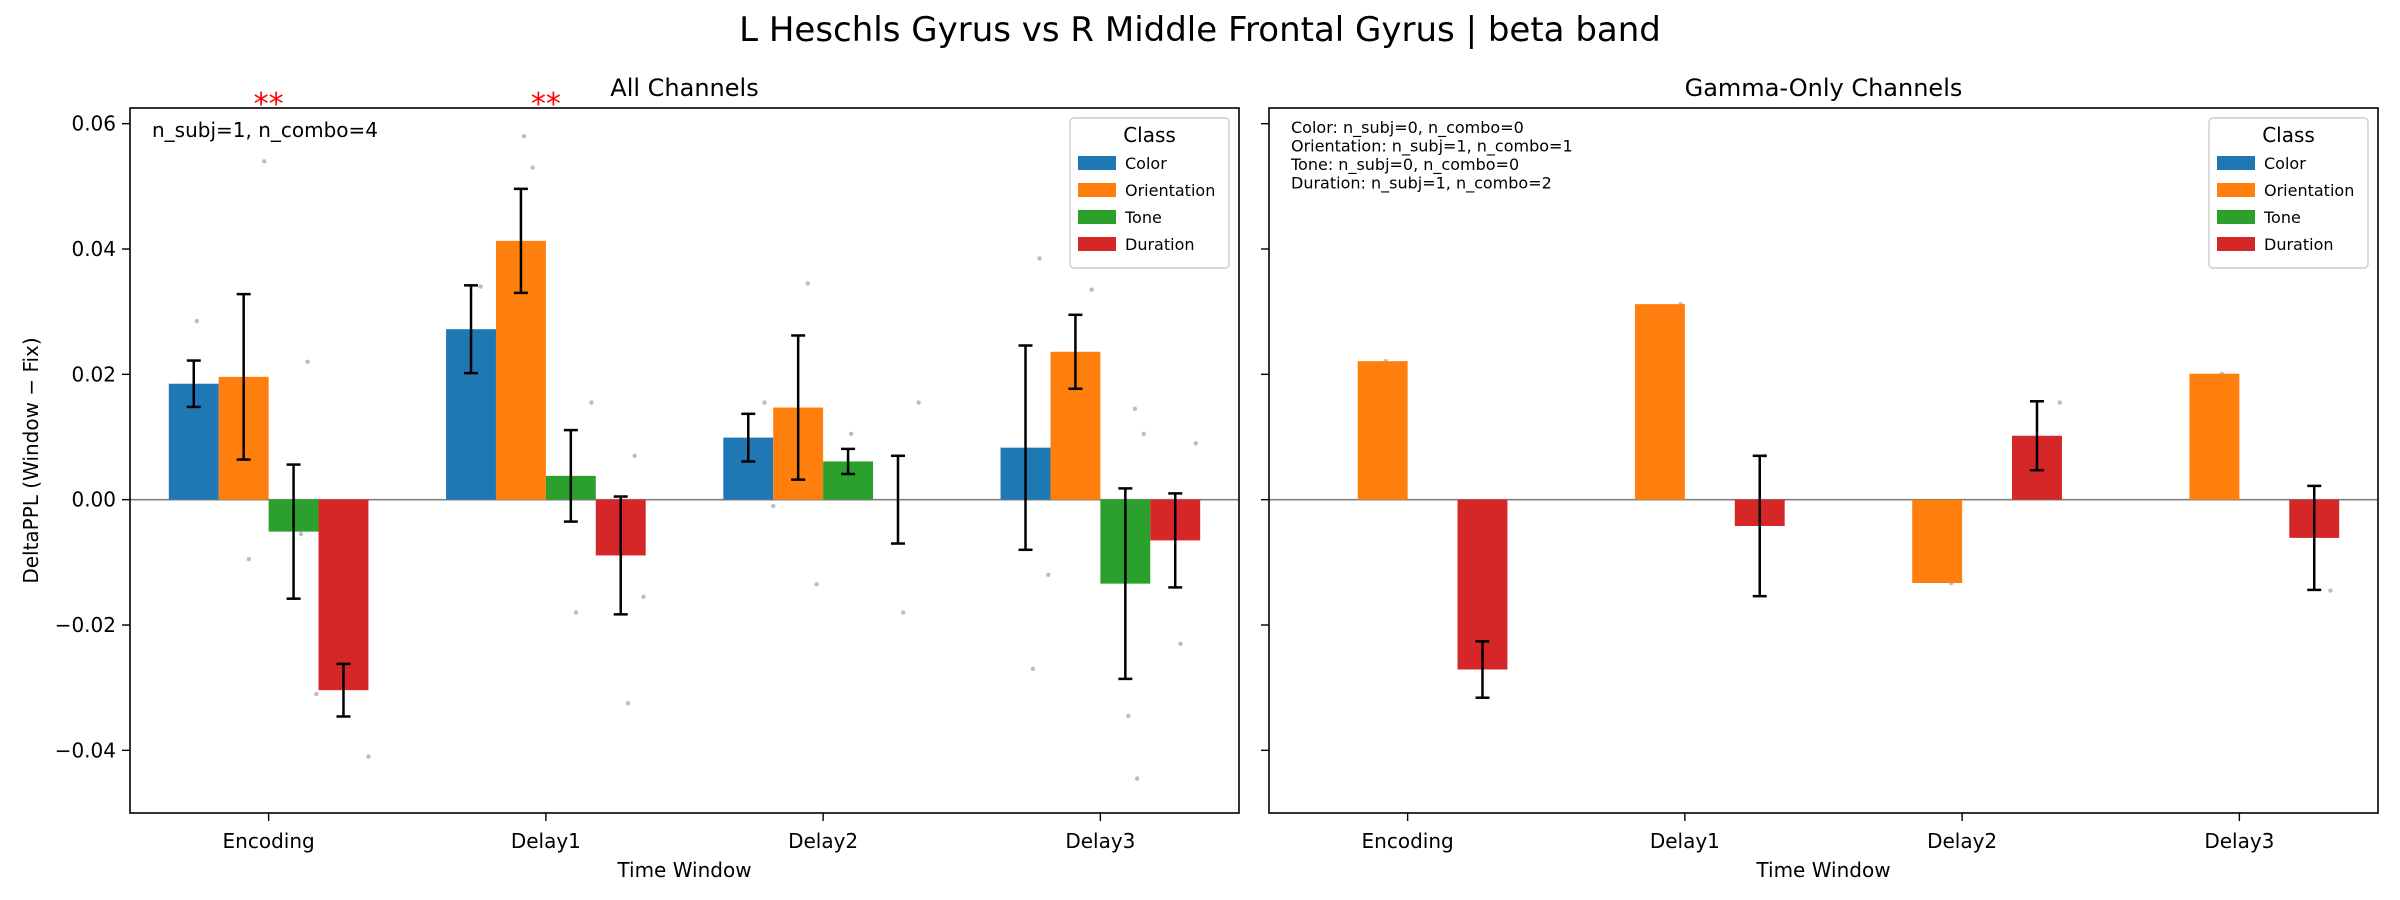 The height and width of the screenshot is (900, 2400). What do you see at coordinates (265, 130) in the screenshot?
I see `annotation-text: n_subj=1, n_combo=4` at bounding box center [265, 130].